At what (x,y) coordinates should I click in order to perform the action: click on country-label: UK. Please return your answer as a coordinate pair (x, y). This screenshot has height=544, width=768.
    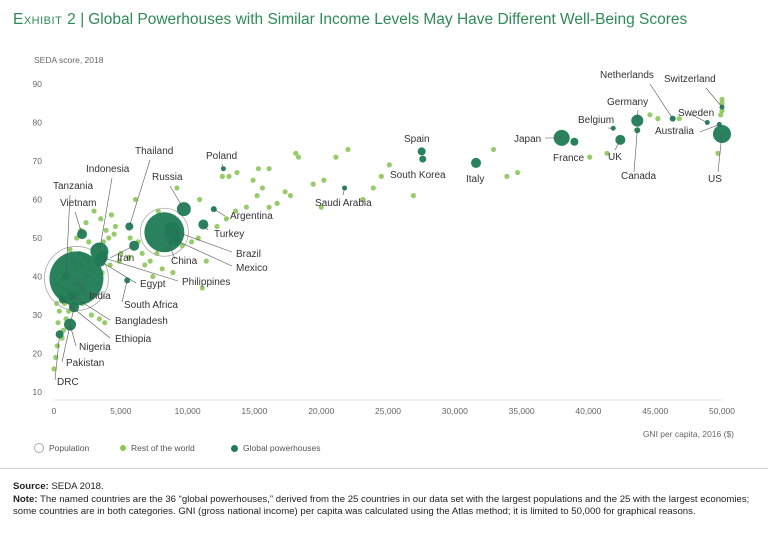
    Looking at the image, I should click on (615, 157).